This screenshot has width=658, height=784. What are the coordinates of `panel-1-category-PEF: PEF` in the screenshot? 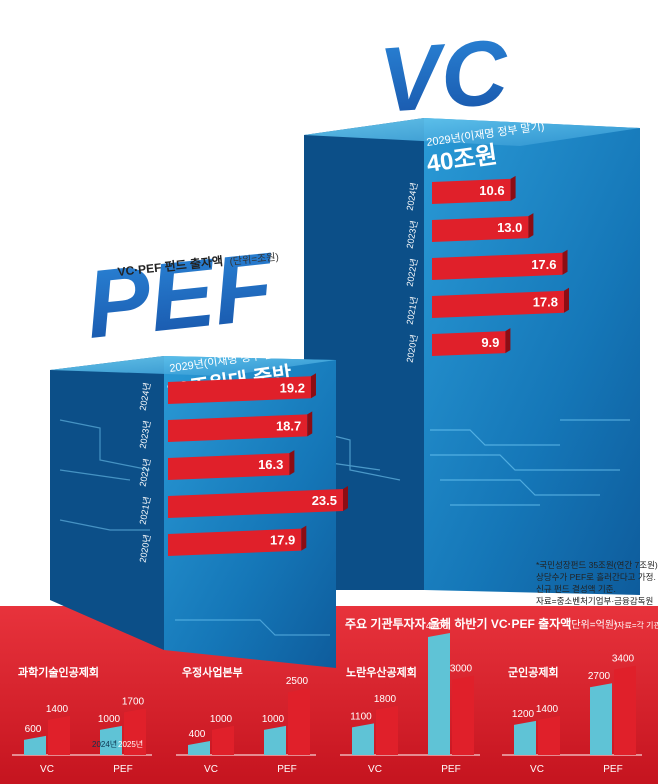 It's located at (286, 769).